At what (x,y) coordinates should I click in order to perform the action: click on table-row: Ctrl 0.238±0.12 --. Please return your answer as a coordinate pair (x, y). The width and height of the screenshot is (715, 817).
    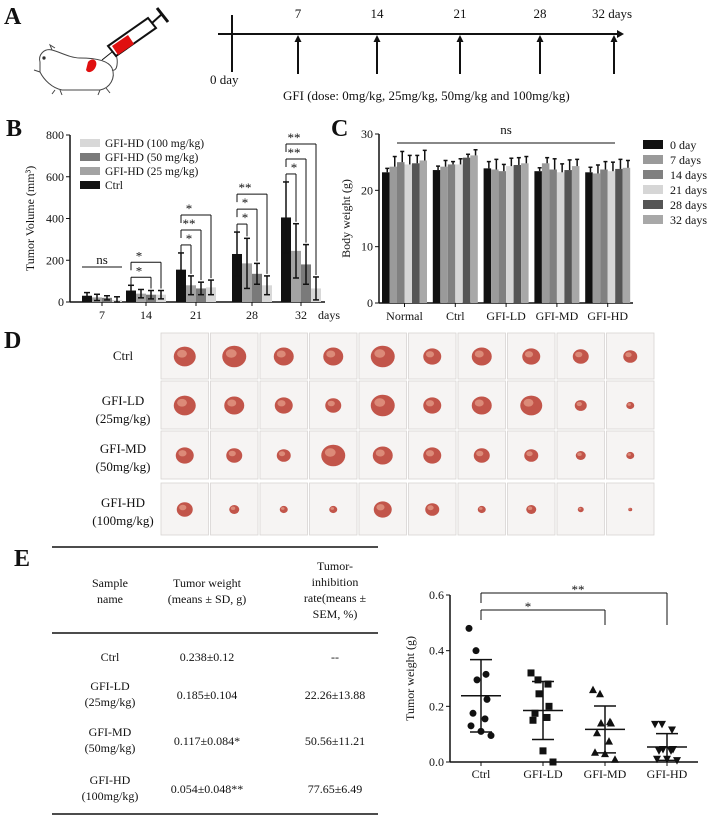
    Looking at the image, I should click on (220, 657).